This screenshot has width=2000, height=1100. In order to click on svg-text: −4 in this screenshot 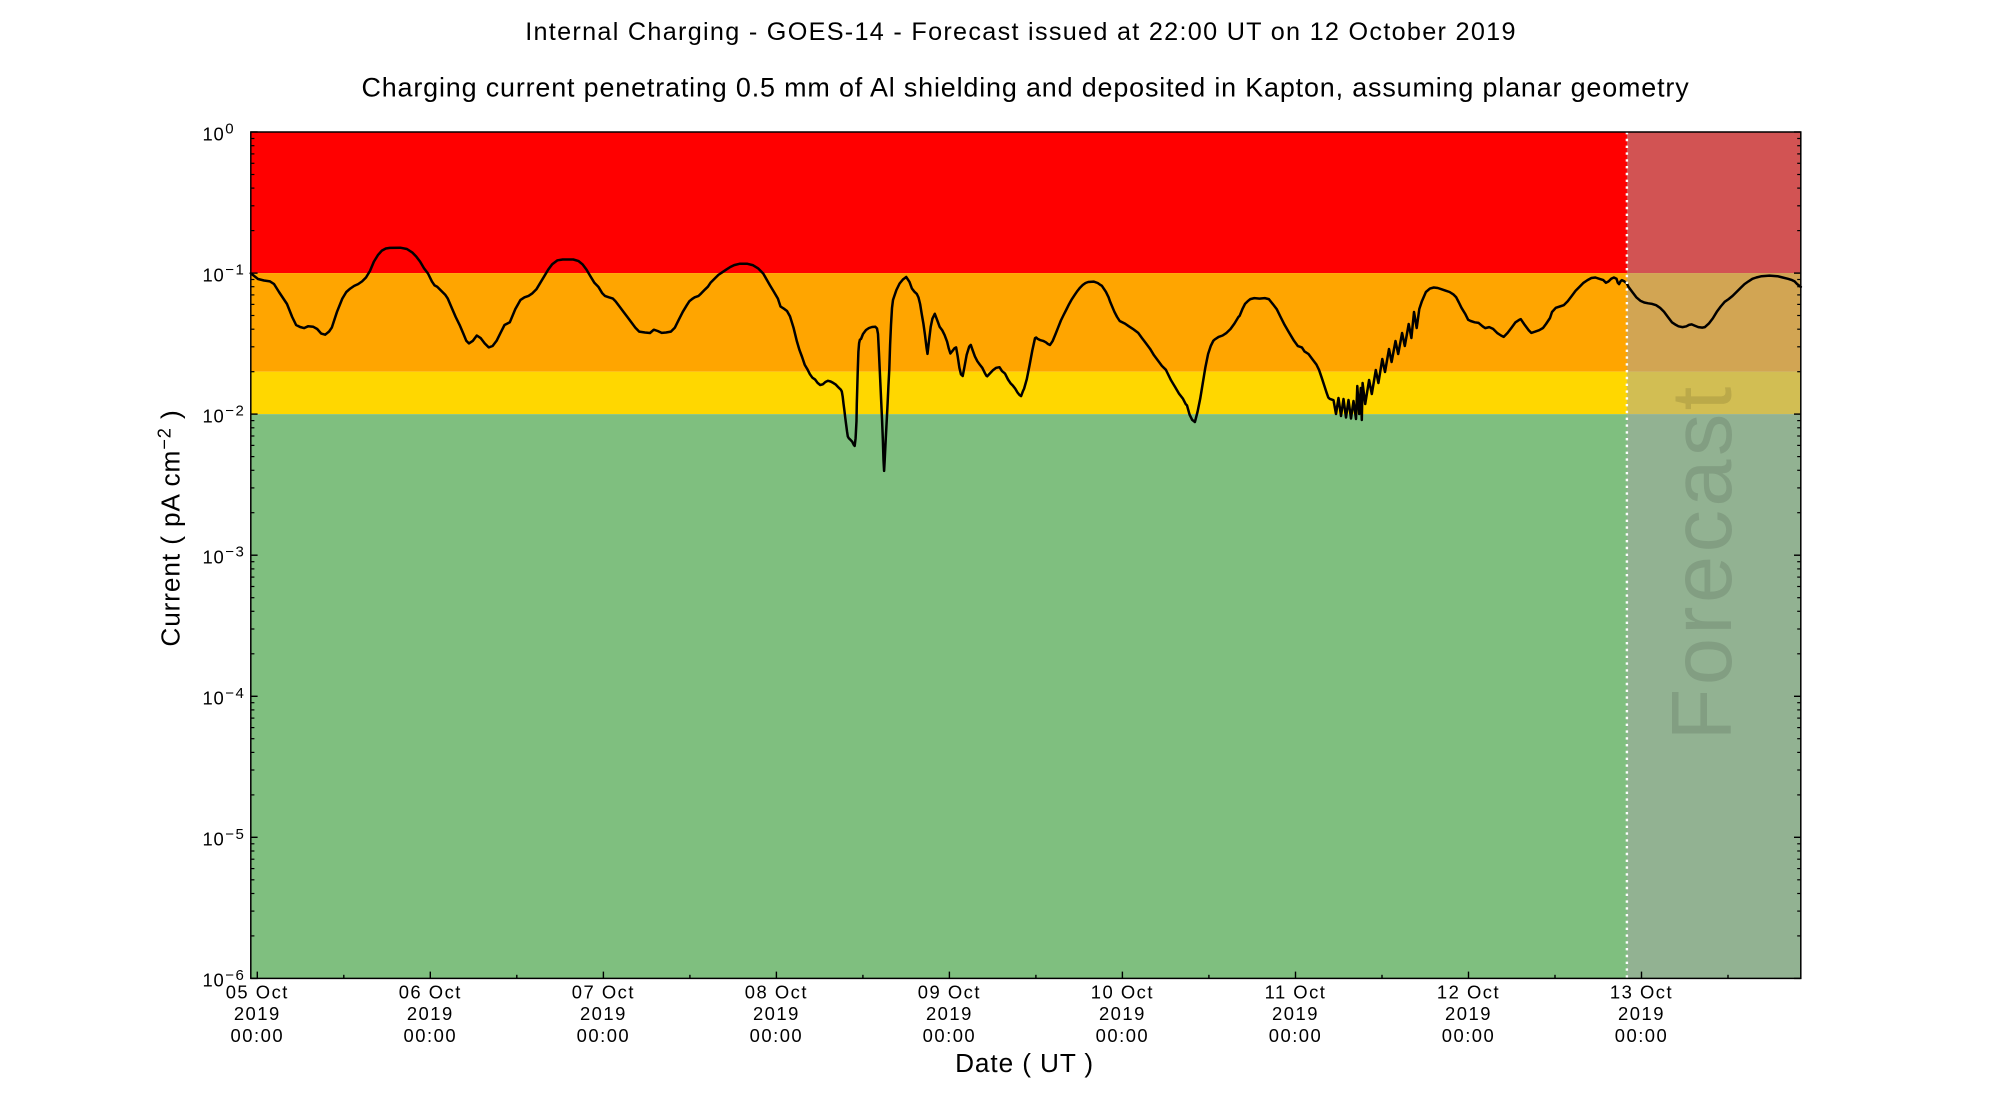, I will do `click(235, 693)`.